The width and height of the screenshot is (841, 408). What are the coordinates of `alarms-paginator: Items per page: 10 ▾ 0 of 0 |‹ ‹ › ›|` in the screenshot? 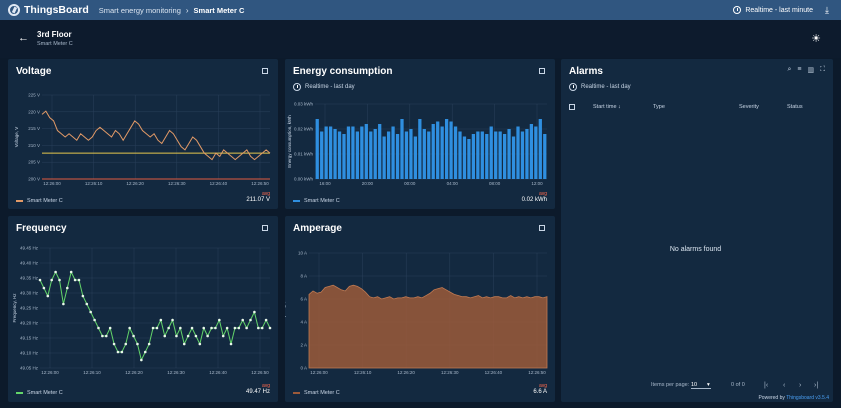 It's located at (701, 388).